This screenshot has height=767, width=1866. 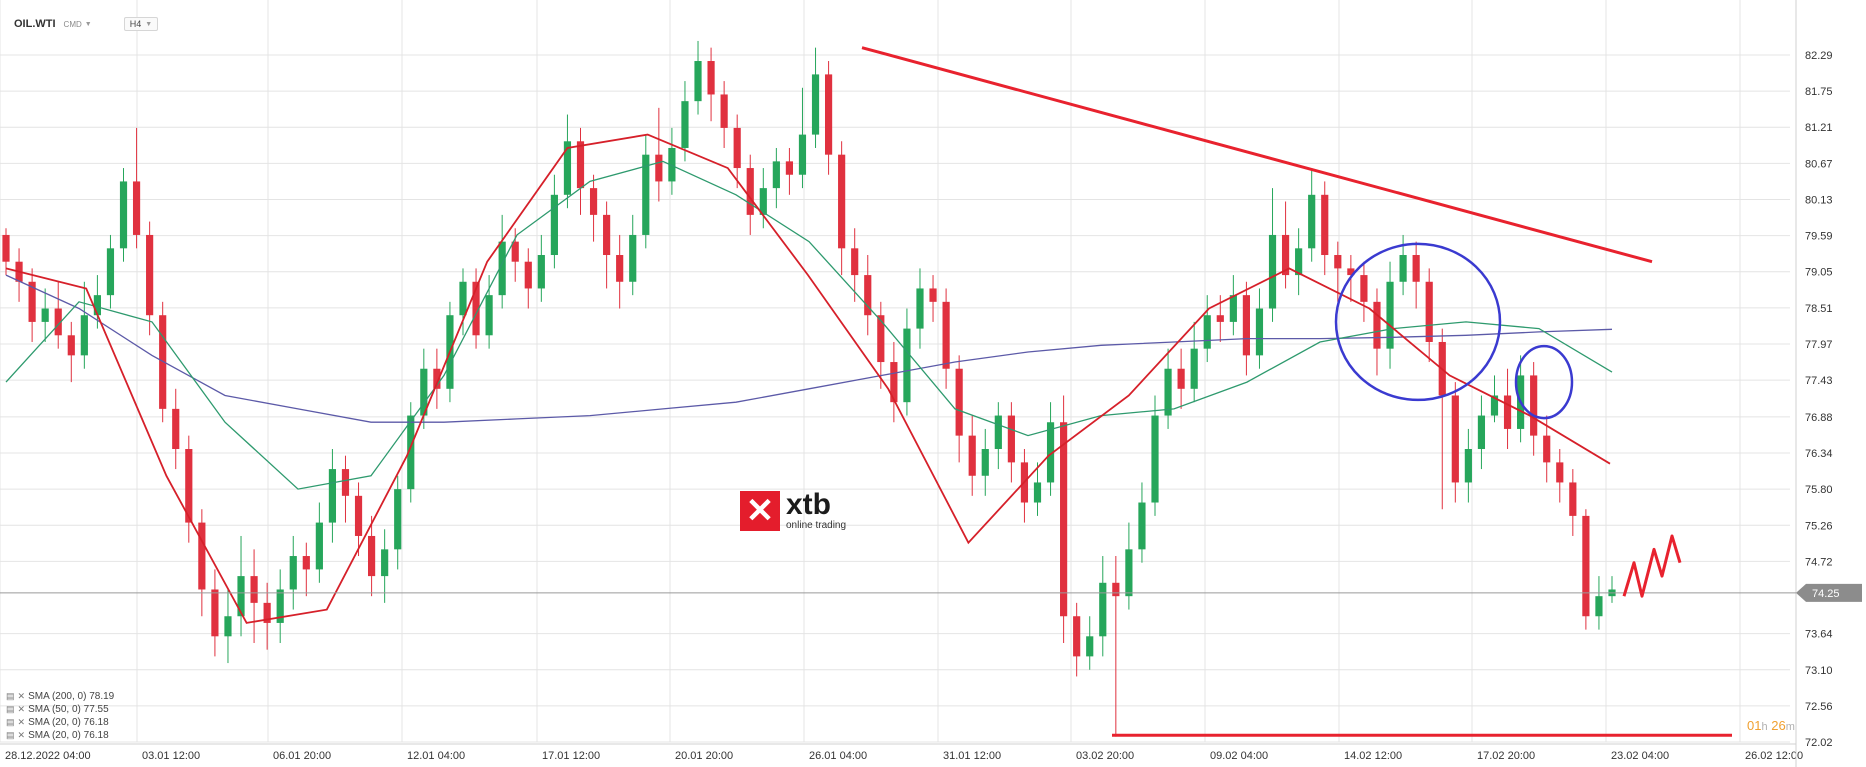 I want to click on x-tick-label: 12.01 04:00, so click(x=436, y=756).